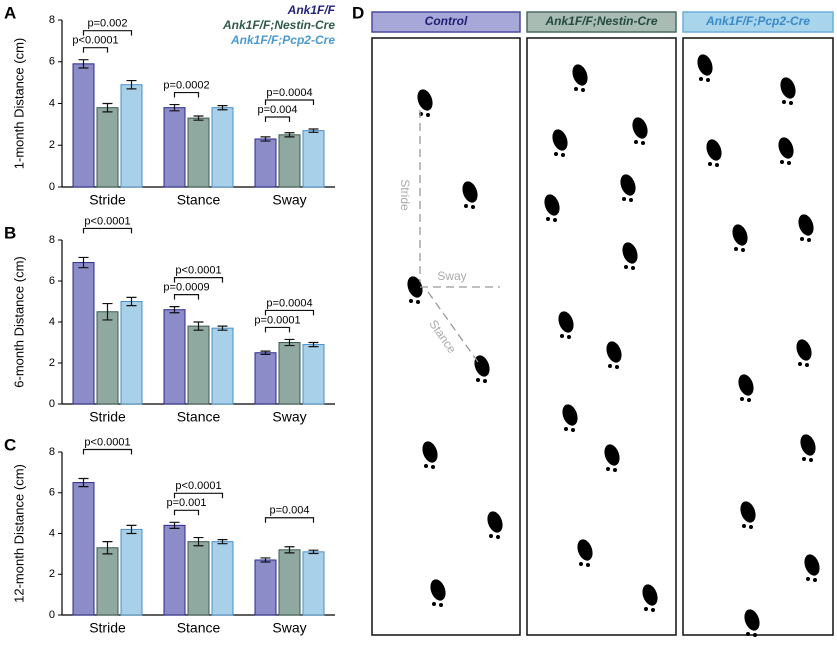  What do you see at coordinates (757, 21) in the screenshot?
I see `column-header-label: Ank1F/F;Pcp2-Cre` at bounding box center [757, 21].